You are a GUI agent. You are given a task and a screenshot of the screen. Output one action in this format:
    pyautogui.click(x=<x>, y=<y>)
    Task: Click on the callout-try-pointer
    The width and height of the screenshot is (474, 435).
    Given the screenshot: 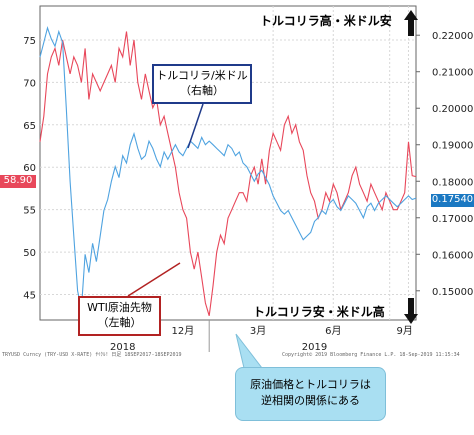 What is the action you would take?
    pyautogui.click(x=195, y=126)
    